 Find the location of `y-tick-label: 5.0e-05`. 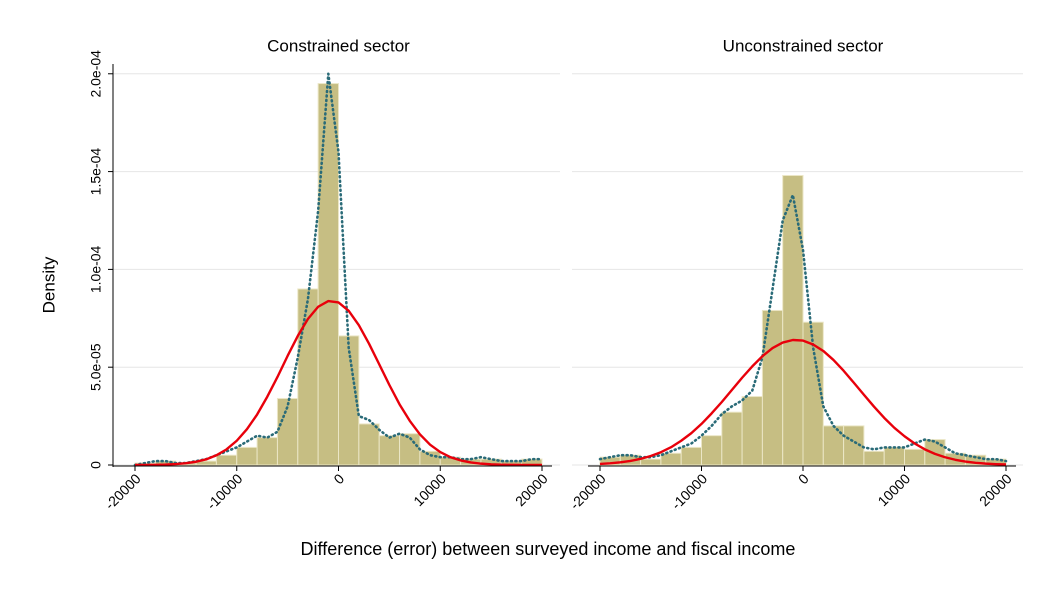

y-tick-label: 5.0e-05 is located at coordinates (96, 367).